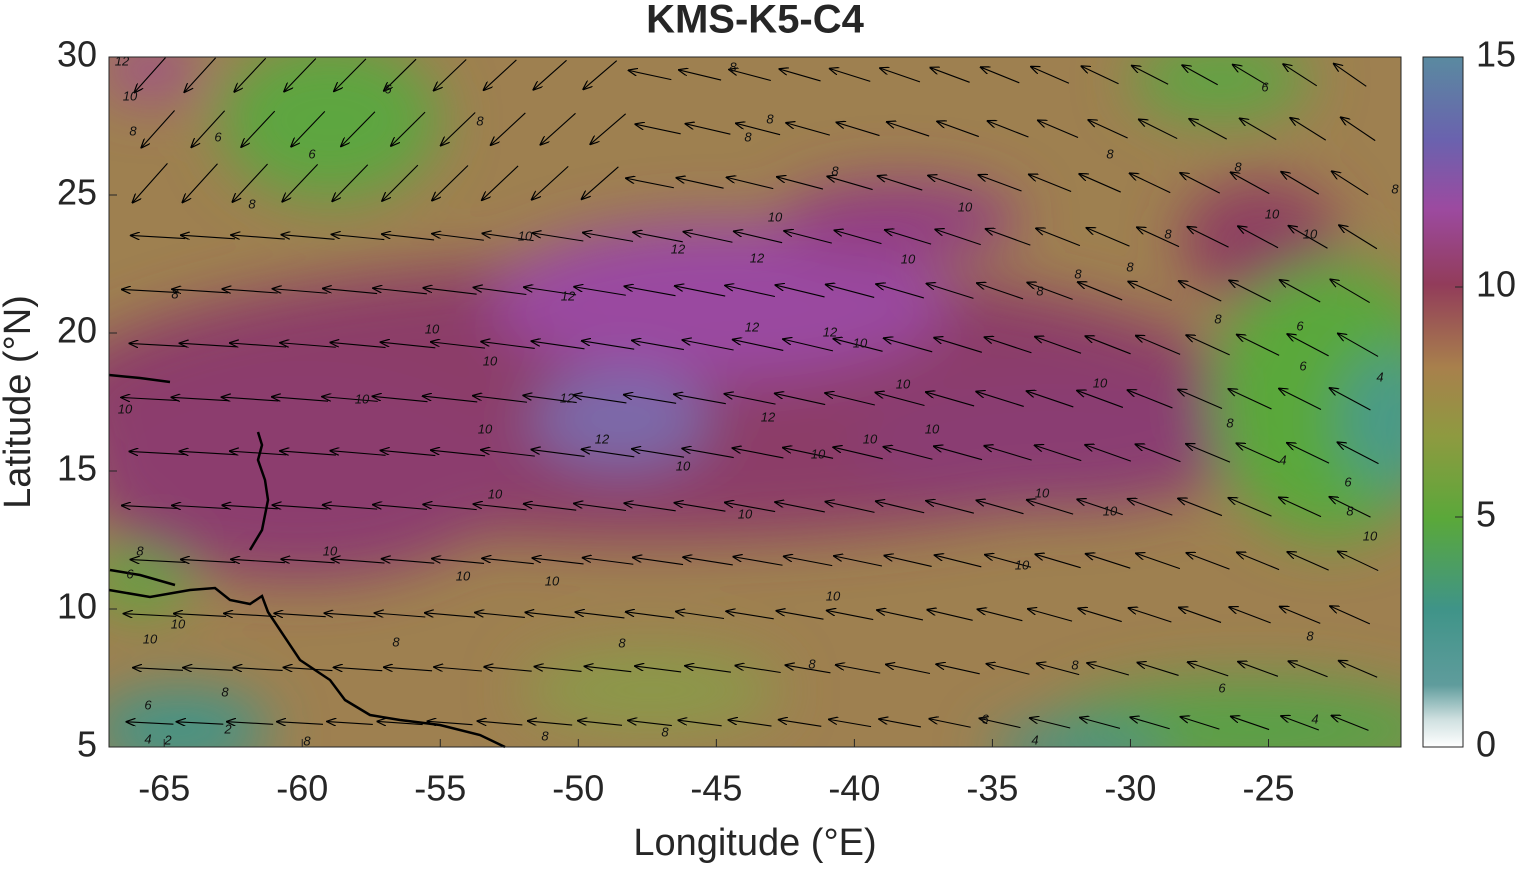  Describe the element at coordinates (755, 21) in the screenshot. I see `title: KMS-K5-C4` at that location.